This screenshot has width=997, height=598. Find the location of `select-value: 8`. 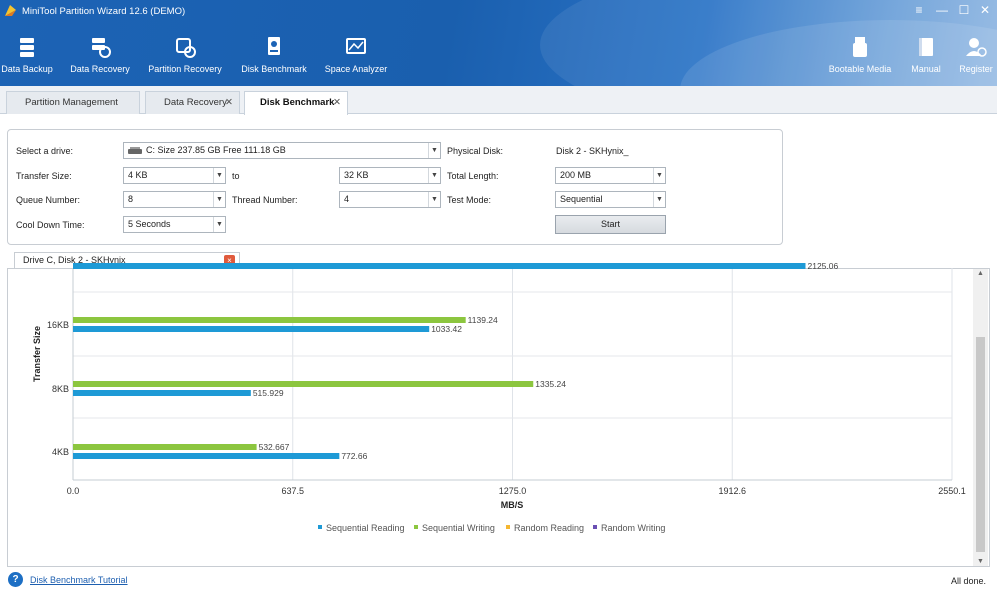

select-value: 8 is located at coordinates (131, 199).